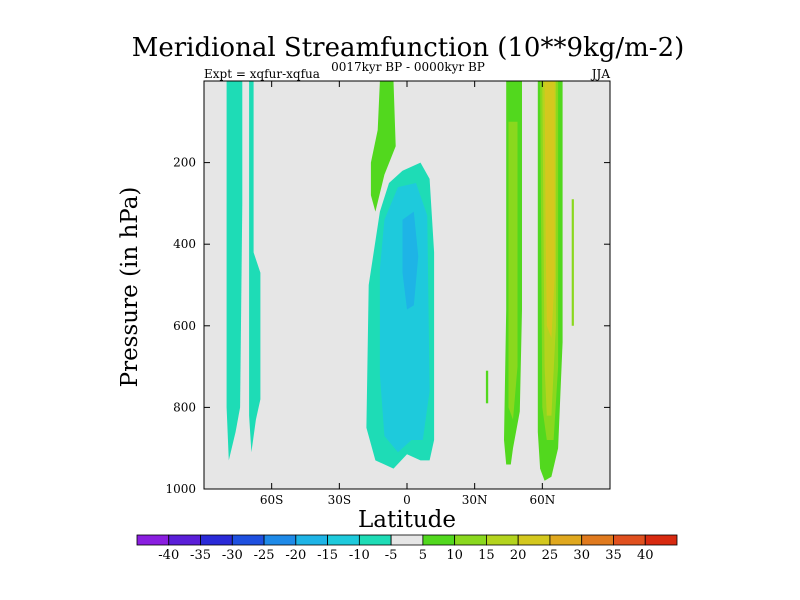 The height and width of the screenshot is (600, 800). I want to click on x-tick-label: 60S, so click(272, 500).